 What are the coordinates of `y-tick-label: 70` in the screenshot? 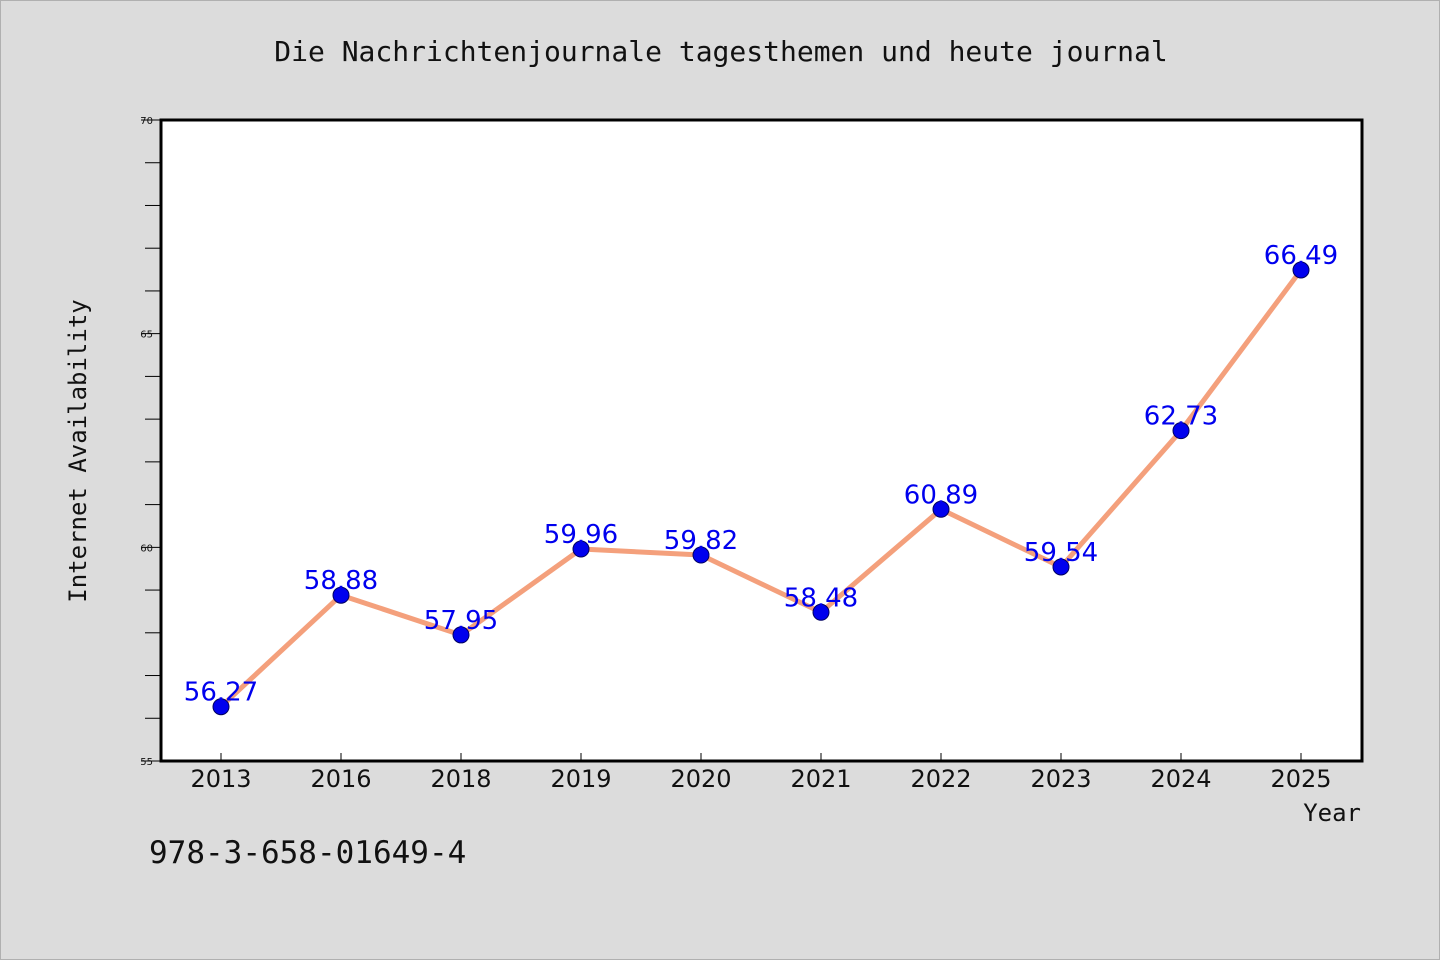 It's located at (146, 121).